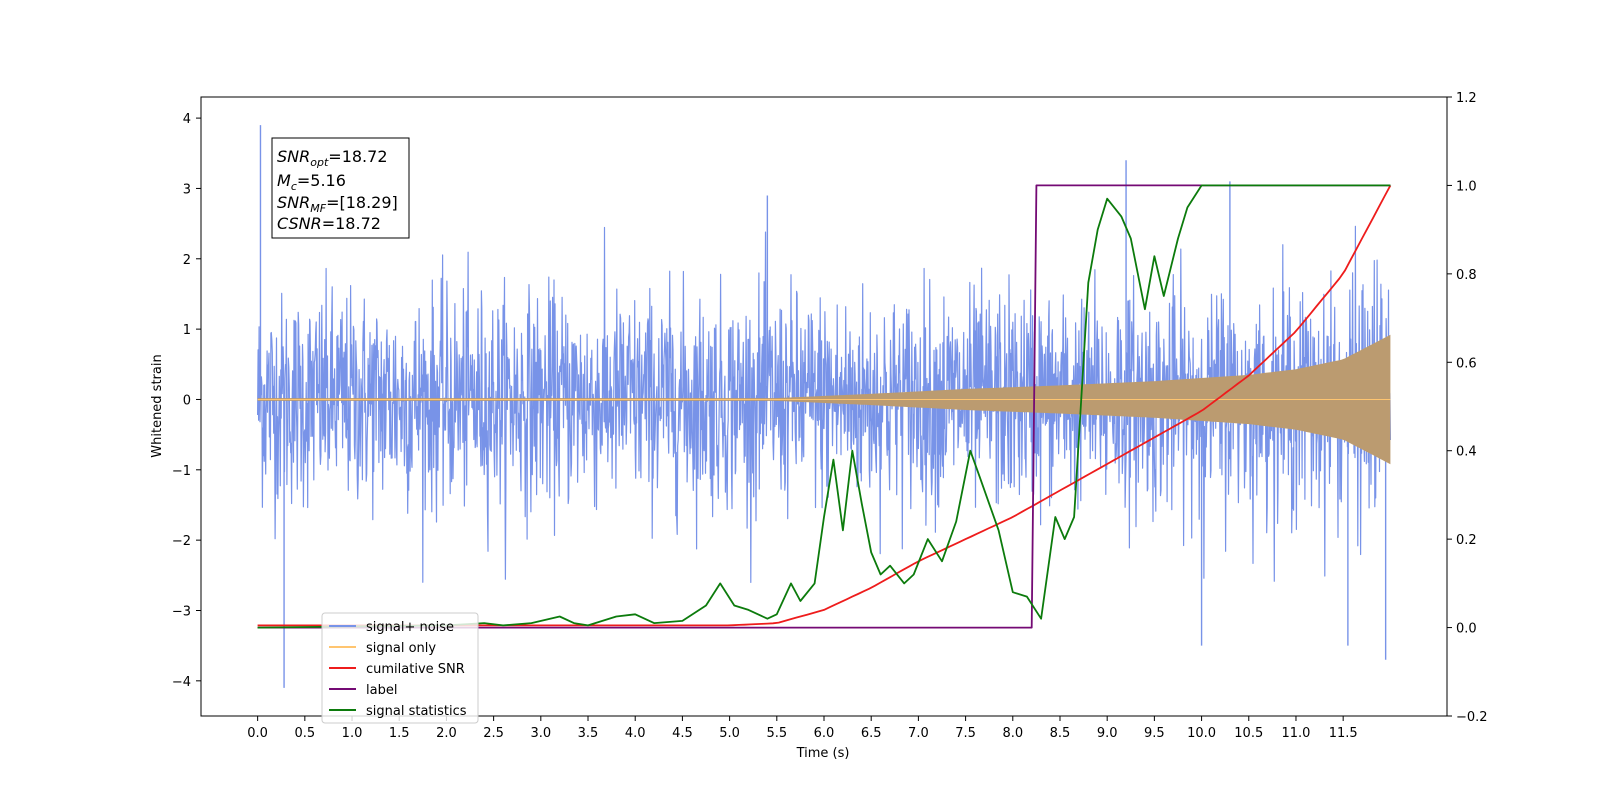  I want to click on x-tick-label: 10.5, so click(1248, 733).